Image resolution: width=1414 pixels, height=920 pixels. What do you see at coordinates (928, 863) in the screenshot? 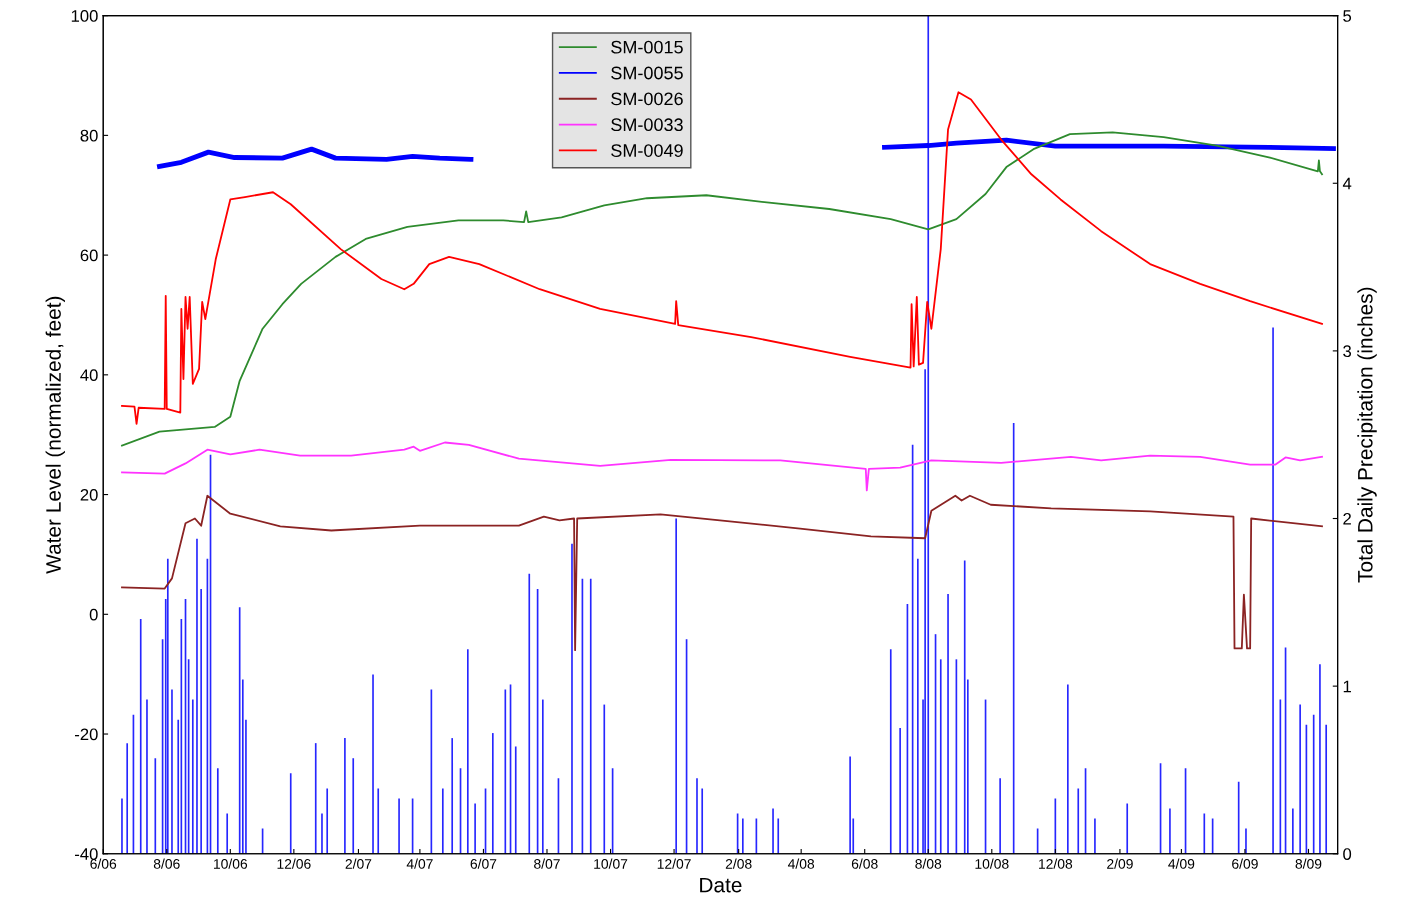
I see `x-tick-label: 8/08` at bounding box center [928, 863].